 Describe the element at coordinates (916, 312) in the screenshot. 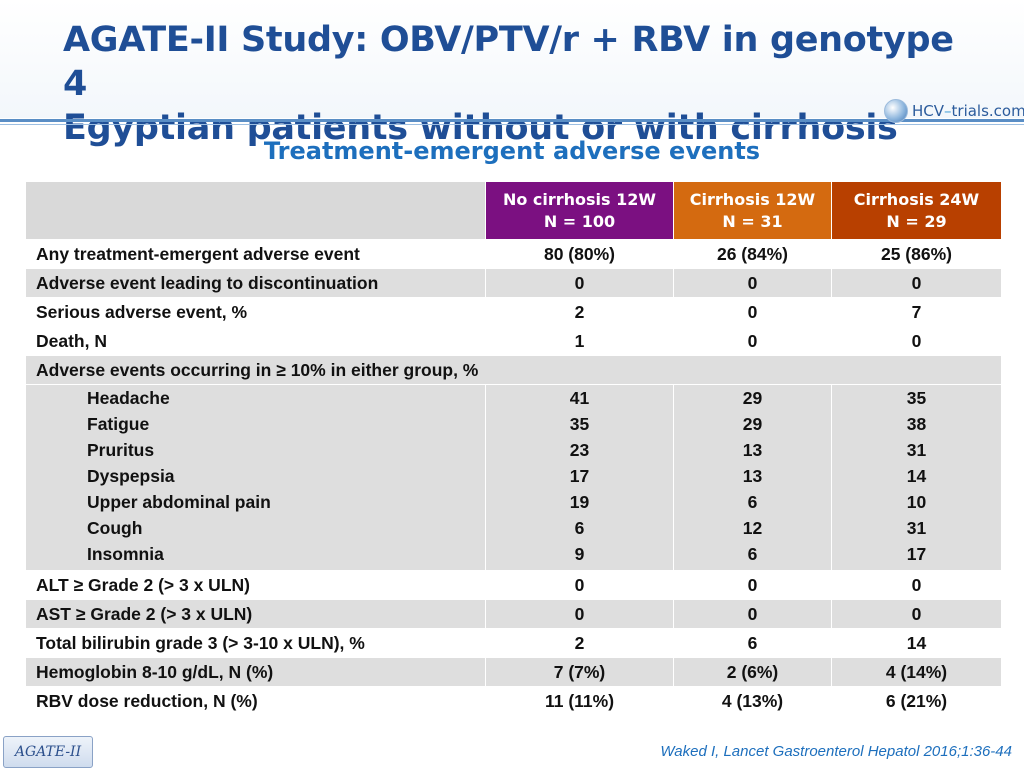

I see `cell-value: 7` at that location.